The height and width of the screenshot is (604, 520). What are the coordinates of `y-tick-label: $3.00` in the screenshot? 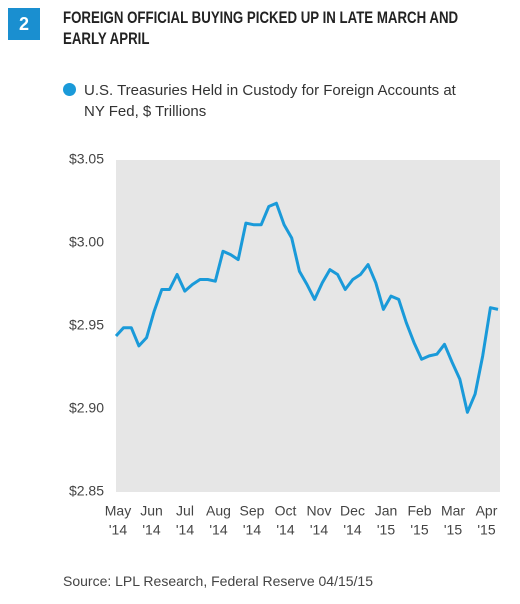 It's located at (86, 242).